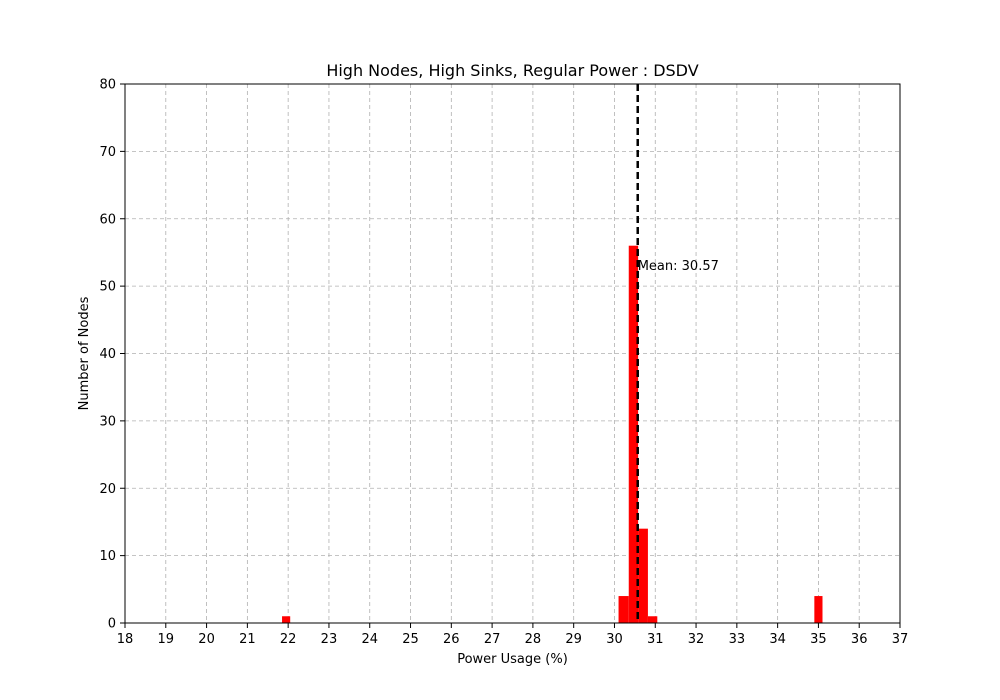 The width and height of the screenshot is (1000, 700). Describe the element at coordinates (107, 556) in the screenshot. I see `y-tick-label: 10` at that location.